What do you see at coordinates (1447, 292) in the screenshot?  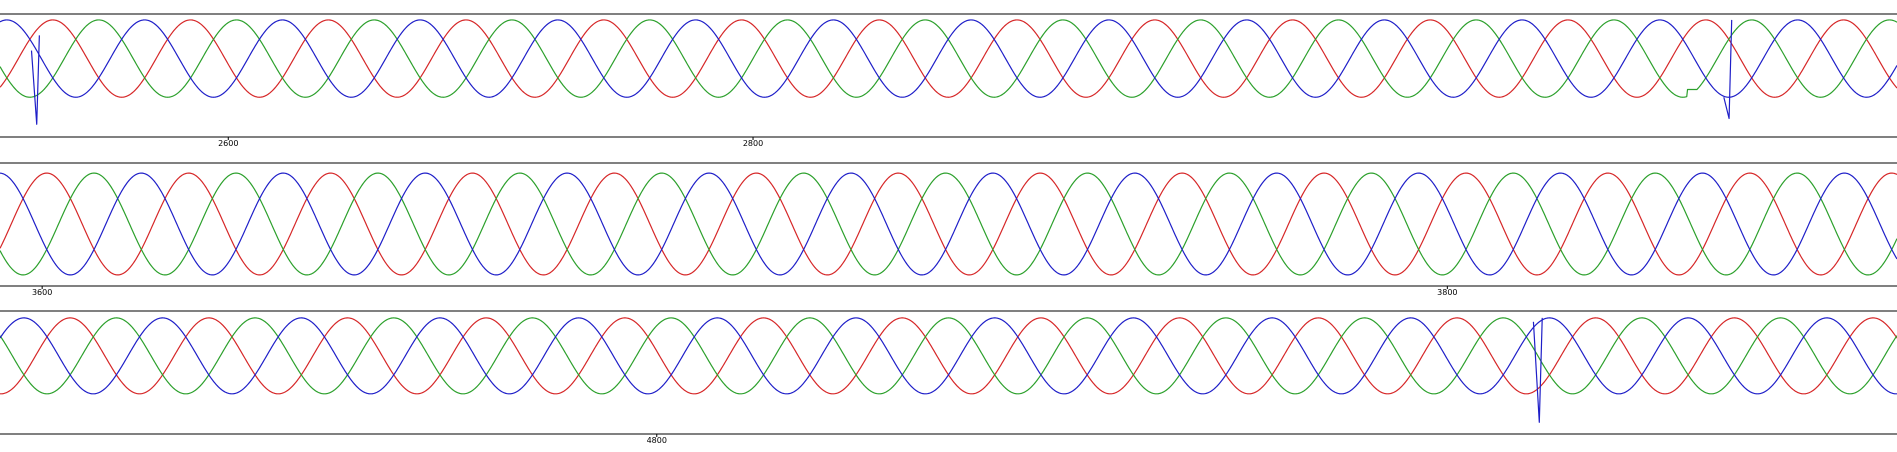 I see `x-tick-label: 3800` at bounding box center [1447, 292].